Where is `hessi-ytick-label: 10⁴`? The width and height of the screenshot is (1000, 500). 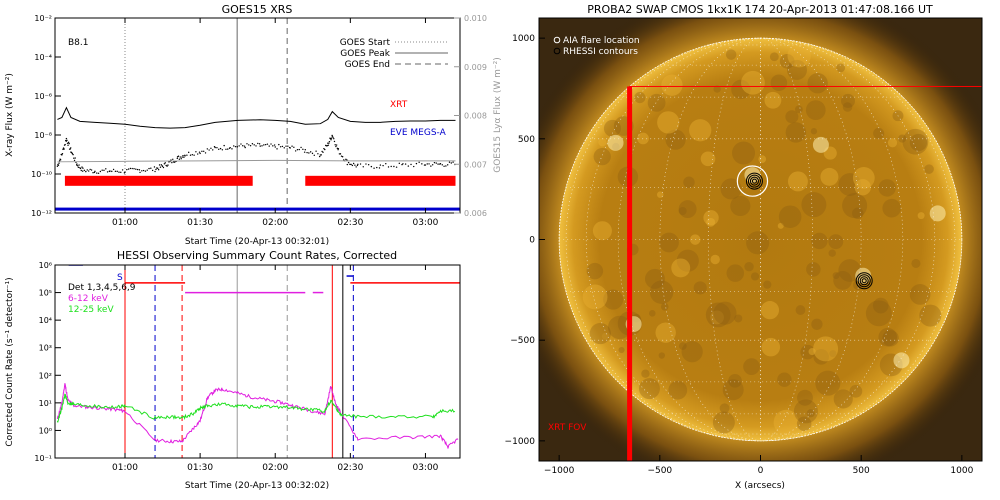
hessi-ytick-label: 10⁴ is located at coordinates (45, 320).